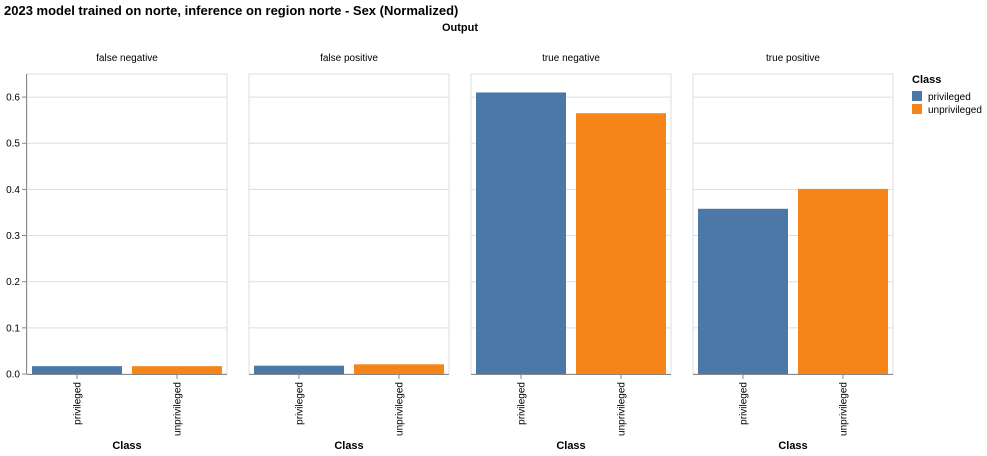 Image resolution: width=987 pixels, height=456 pixels. Describe the element at coordinates (13, 98) in the screenshot. I see `y-tick-label: 0.6` at that location.